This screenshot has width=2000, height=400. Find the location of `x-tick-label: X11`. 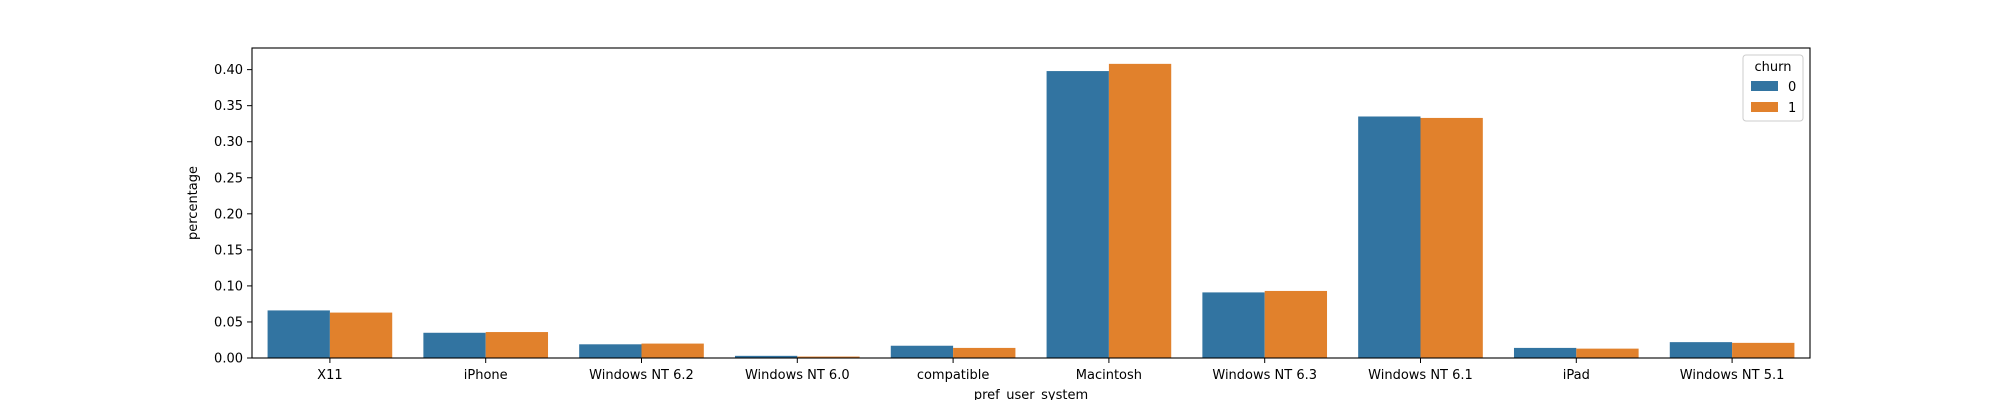

x-tick-label: X11 is located at coordinates (329, 375).